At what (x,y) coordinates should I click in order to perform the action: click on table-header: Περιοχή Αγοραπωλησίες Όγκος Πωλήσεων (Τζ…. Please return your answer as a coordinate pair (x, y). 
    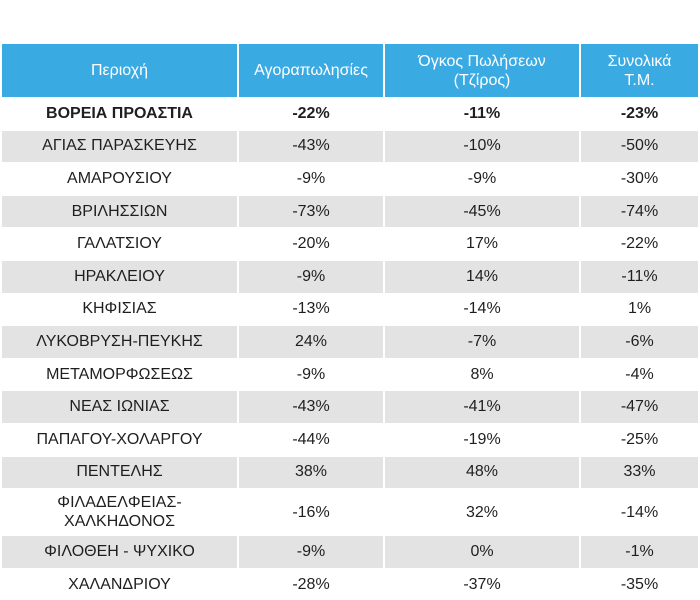
    Looking at the image, I should click on (350, 71).